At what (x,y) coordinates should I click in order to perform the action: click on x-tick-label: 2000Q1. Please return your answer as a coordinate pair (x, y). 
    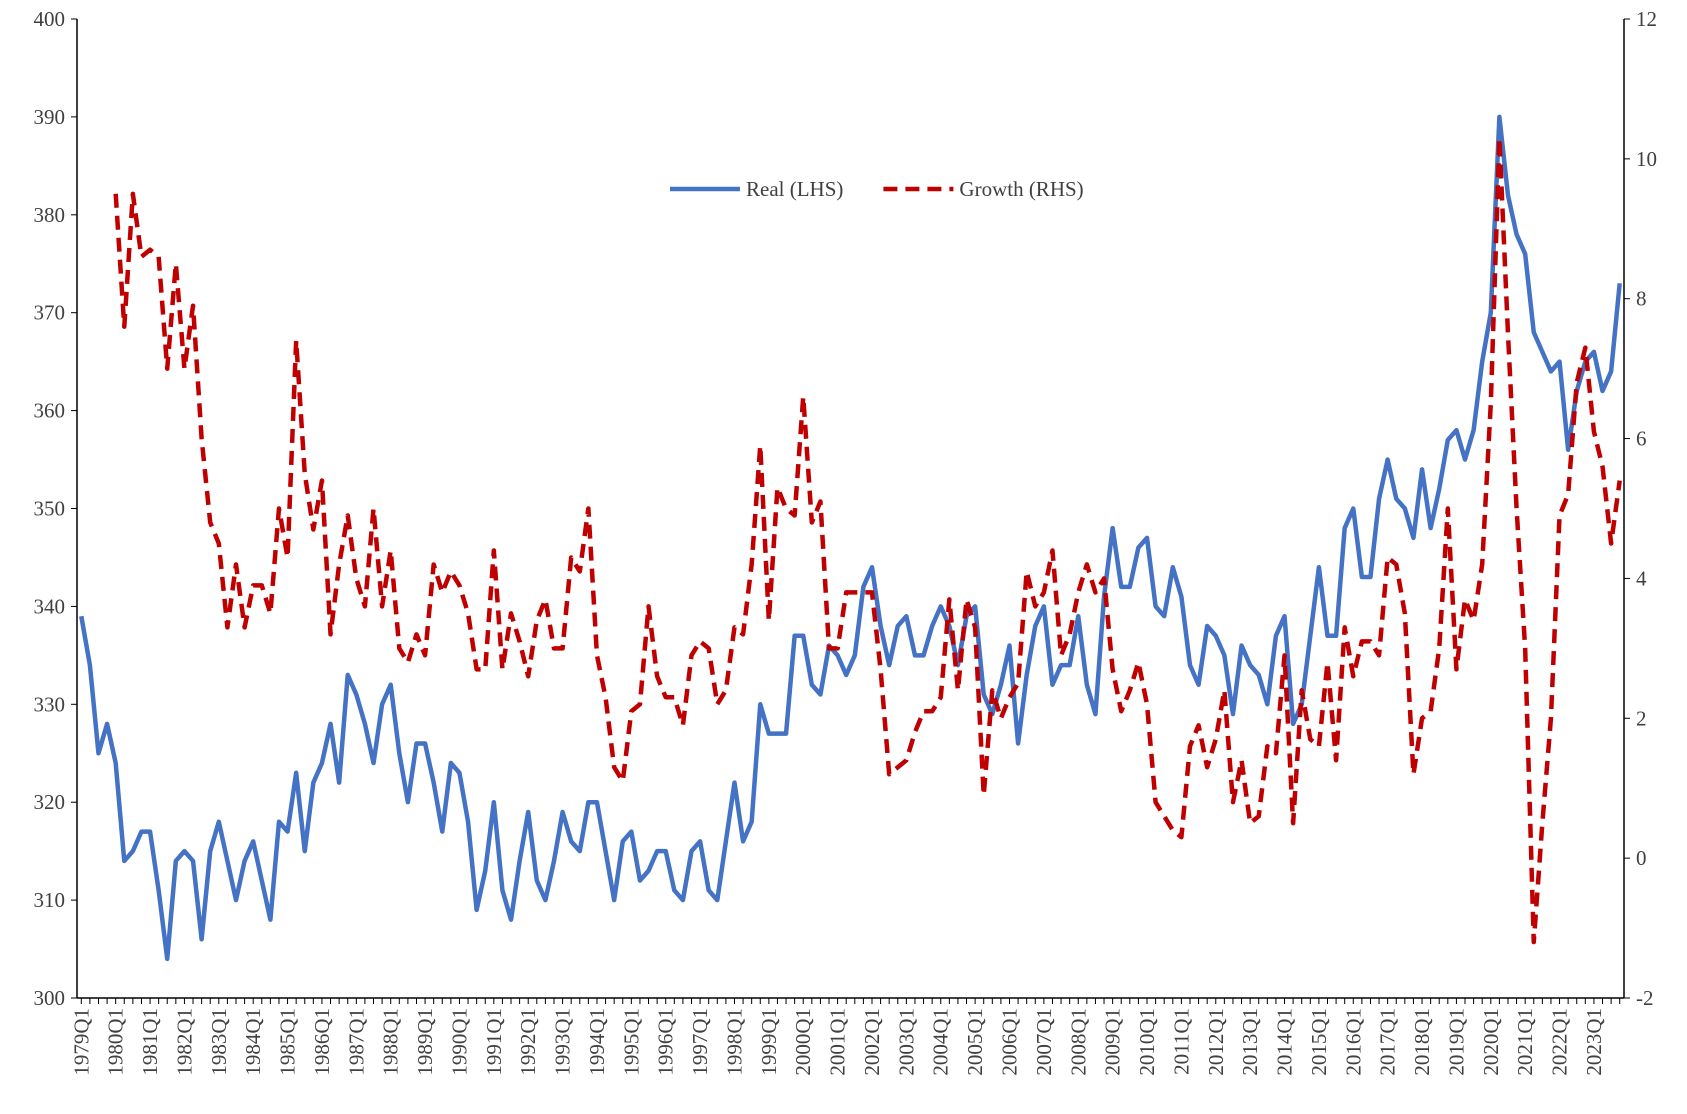
    Looking at the image, I should click on (803, 1042).